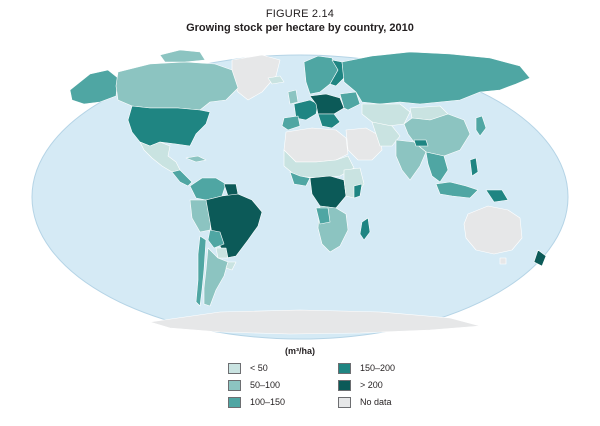  What do you see at coordinates (231, 266) in the screenshot?
I see `uruguay` at bounding box center [231, 266].